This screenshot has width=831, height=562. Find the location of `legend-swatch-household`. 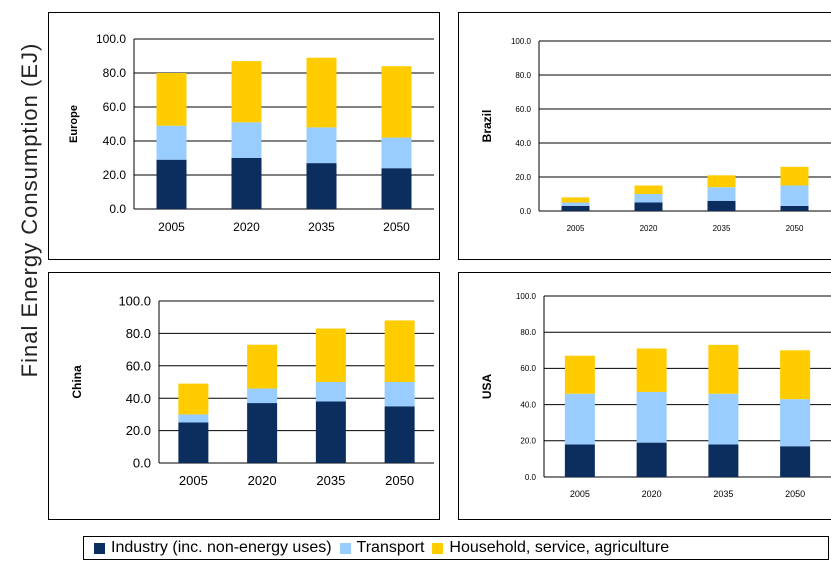

legend-swatch-household is located at coordinates (438, 548).